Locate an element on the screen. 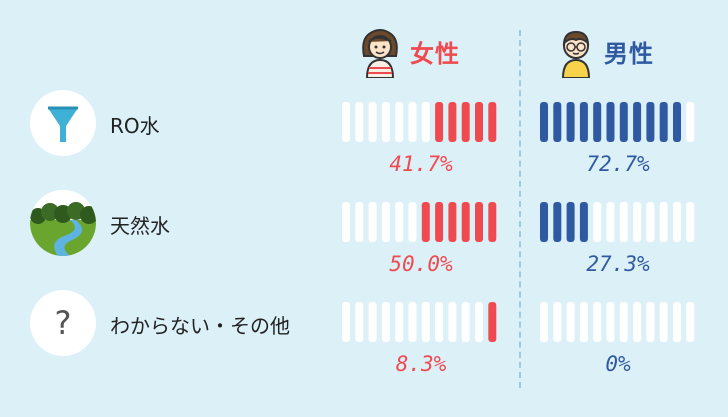 The image size is (728, 417). category-label-natural: 天然水 is located at coordinates (140, 226).